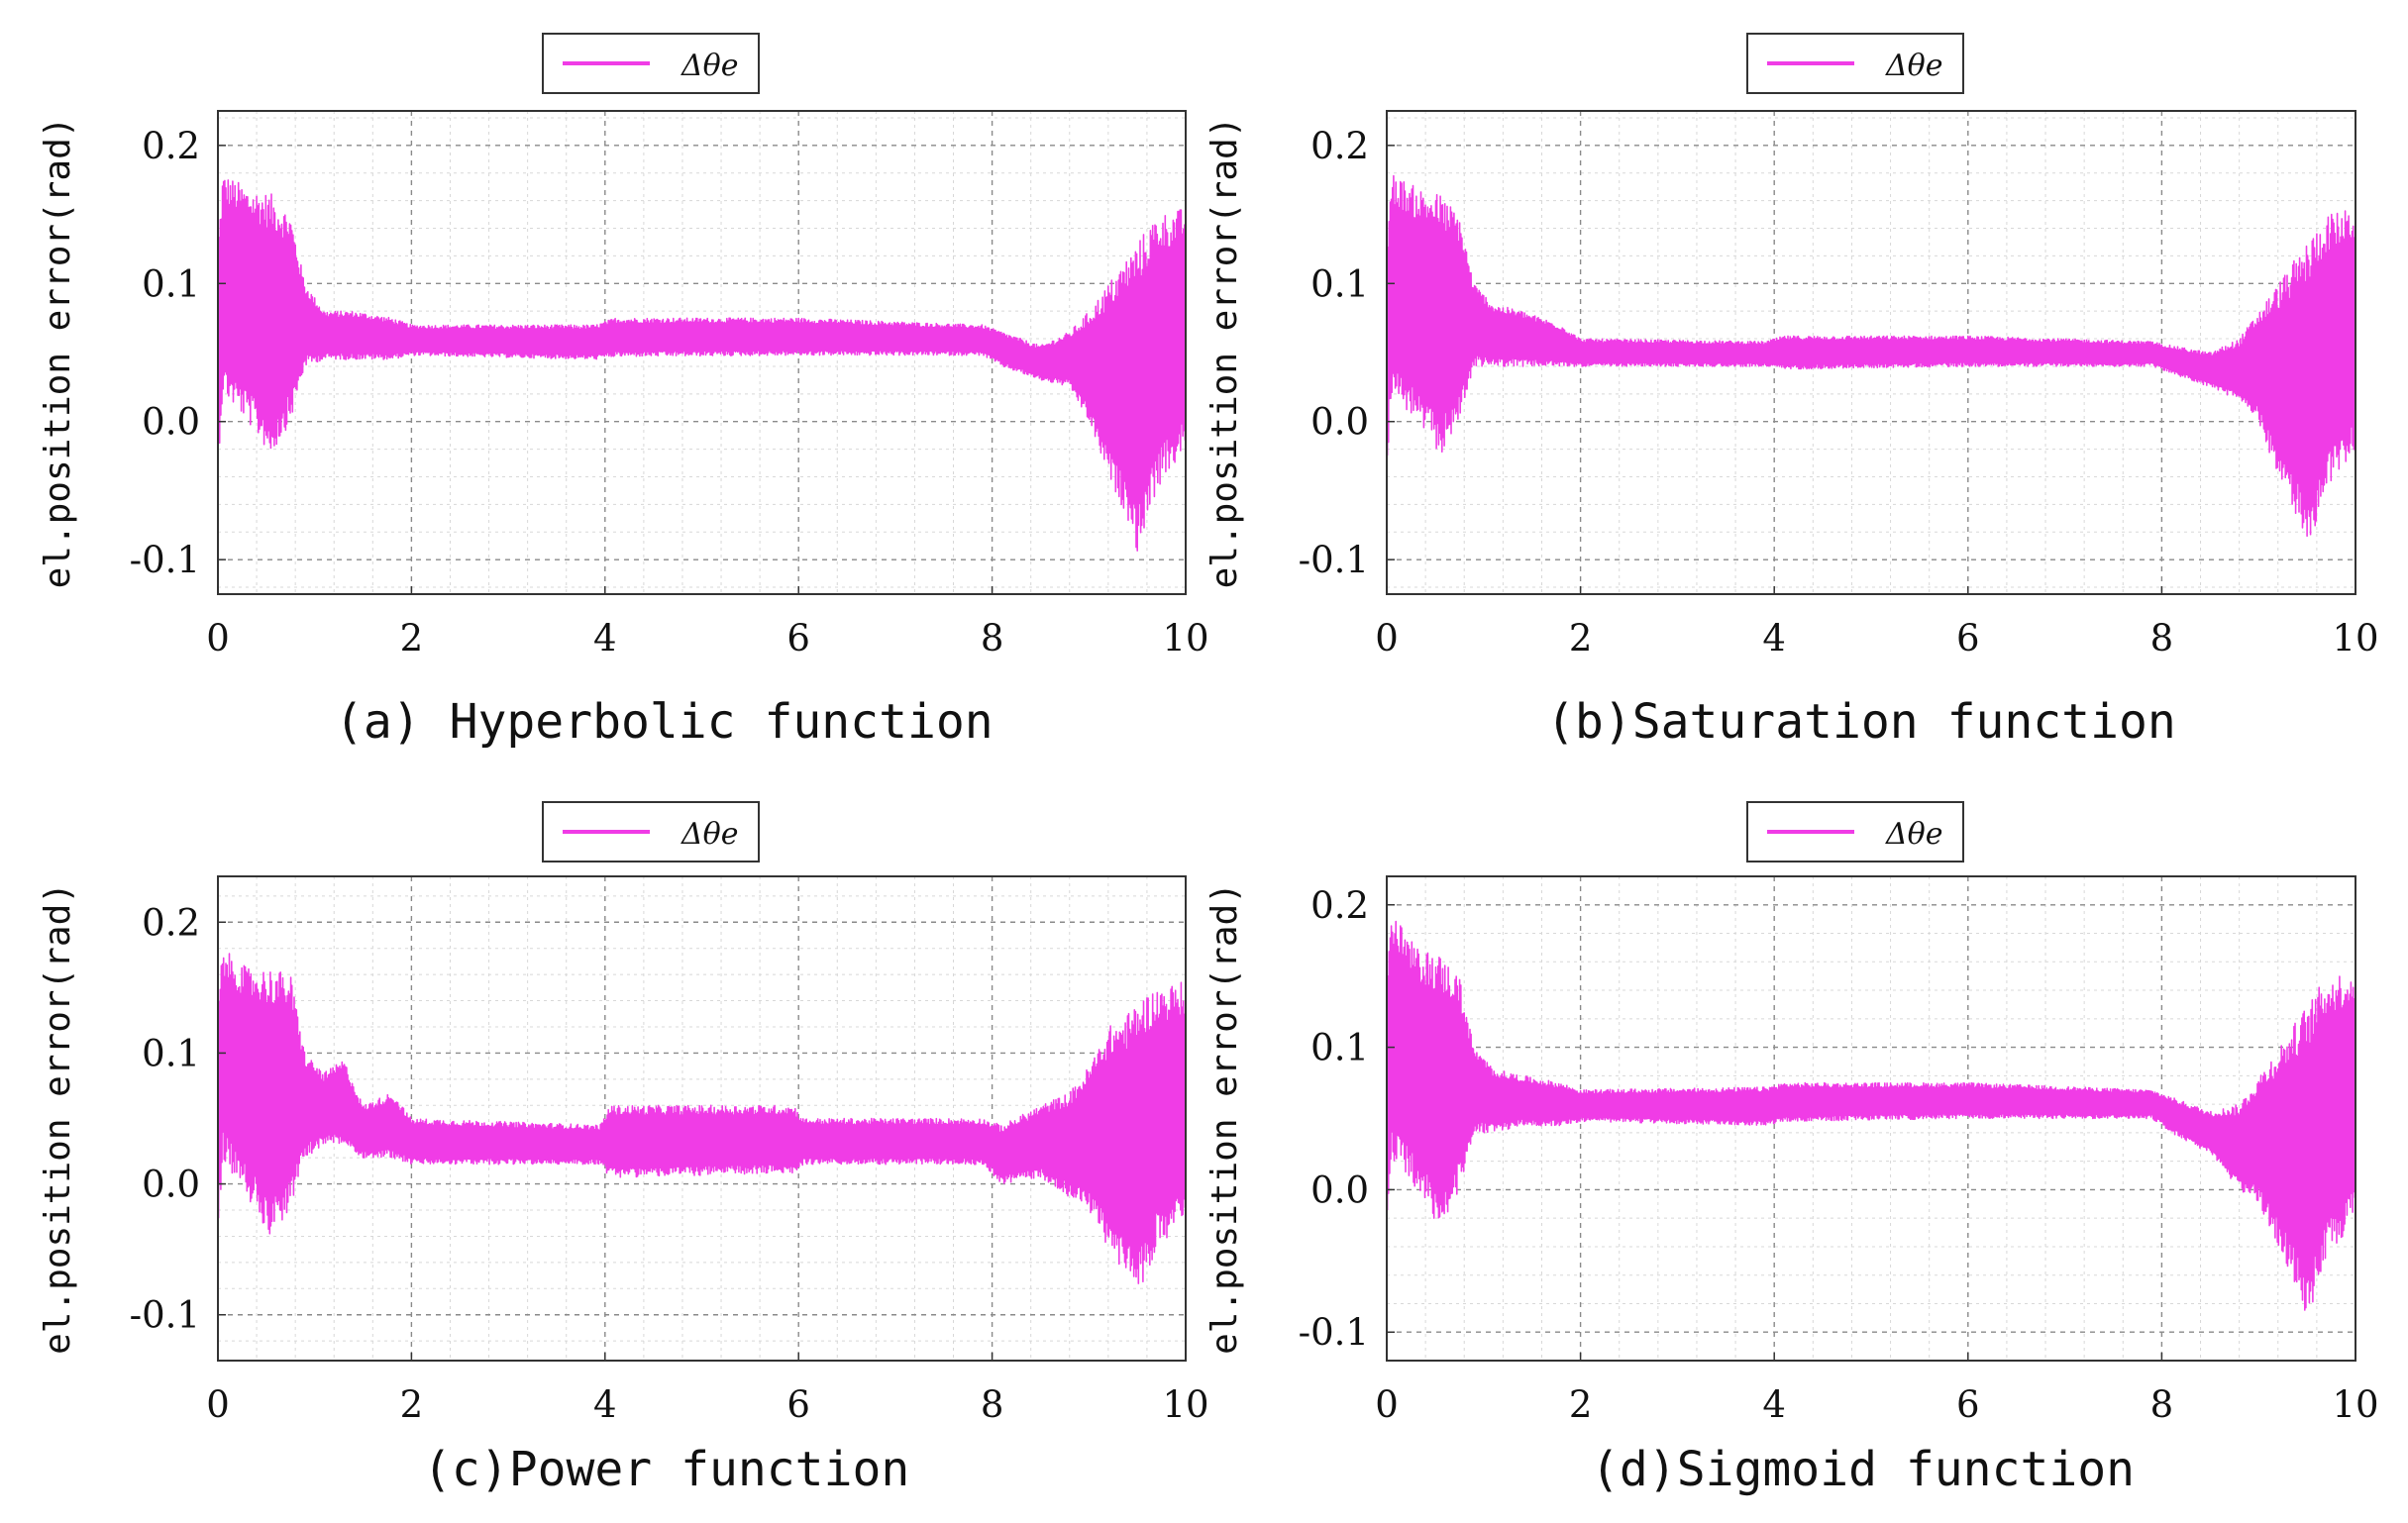 This screenshot has width=2408, height=1523. I want to click on subplot-caption: (c)Power function, so click(666, 1470).